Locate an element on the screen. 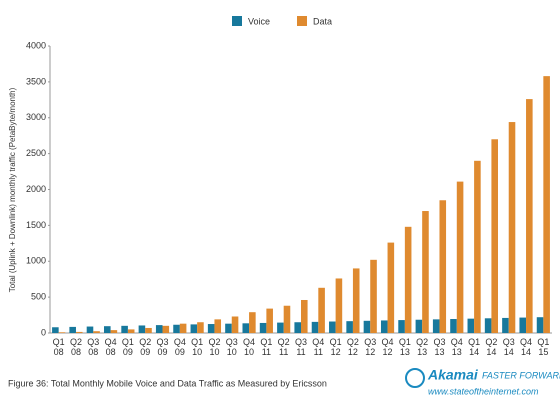 The height and width of the screenshot is (400, 560). y-tick-label: 1500 is located at coordinates (36, 225).